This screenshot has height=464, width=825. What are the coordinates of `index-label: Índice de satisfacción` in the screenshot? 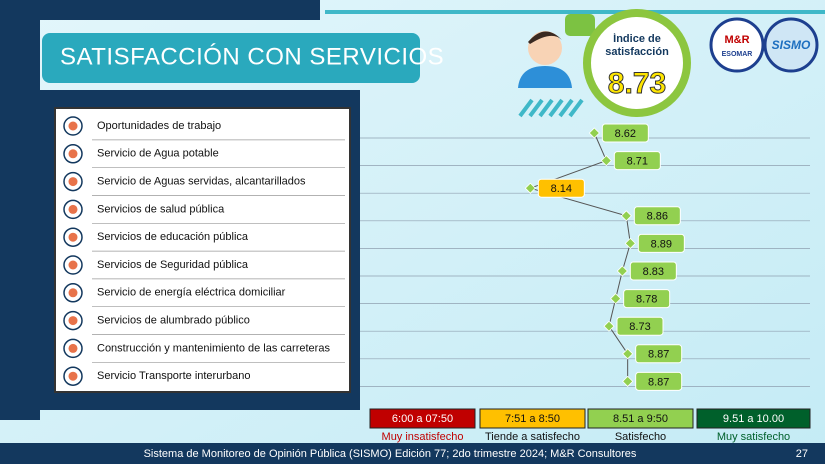 It's located at (637, 45).